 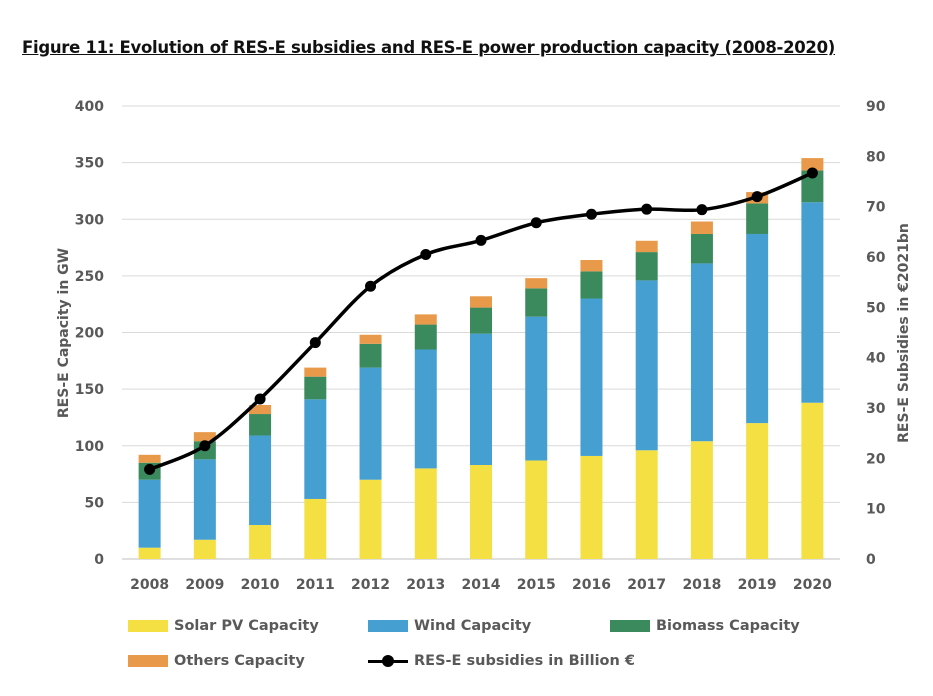 What do you see at coordinates (591, 377) in the screenshot?
I see `bar-wind-capacity-2016` at bounding box center [591, 377].